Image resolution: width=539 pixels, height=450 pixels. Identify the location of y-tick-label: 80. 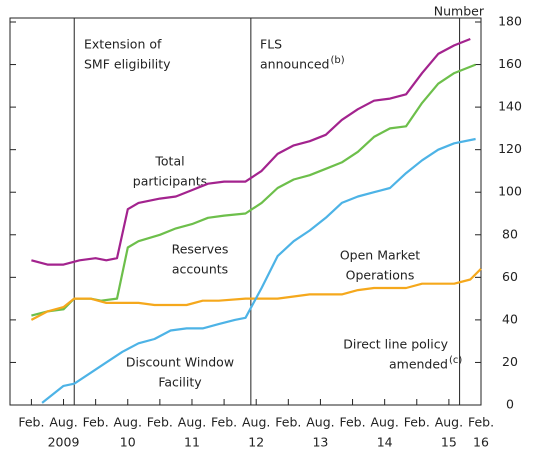
(510, 233).